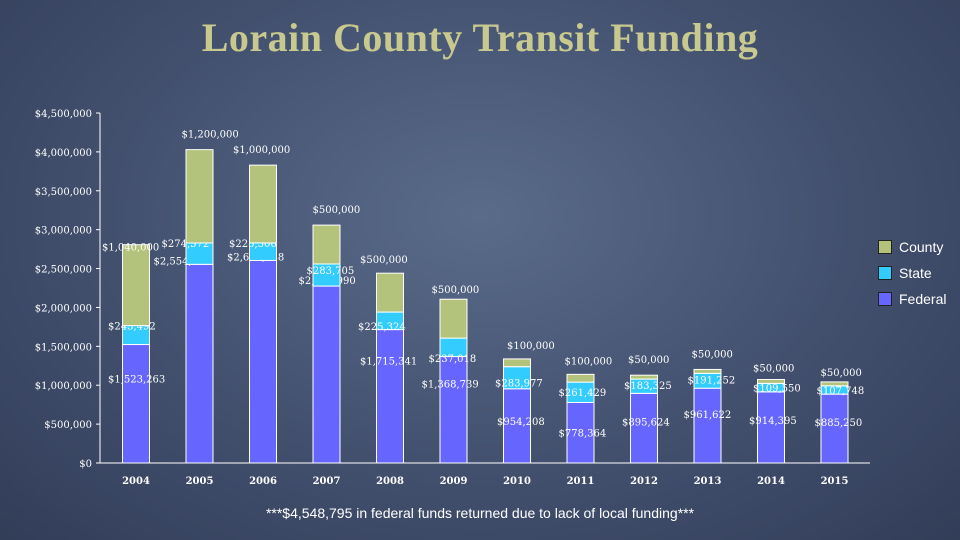  I want to click on x-tick-label-2008: 2008, so click(390, 481).